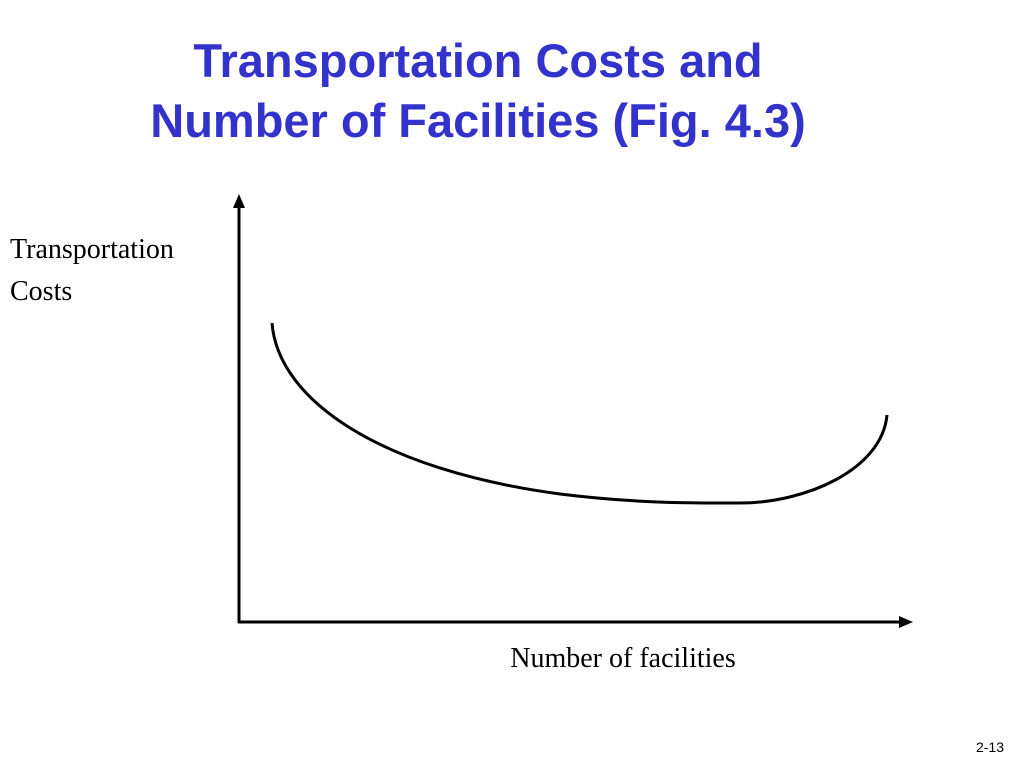  I want to click on page-number: 2-13, so click(990, 747).